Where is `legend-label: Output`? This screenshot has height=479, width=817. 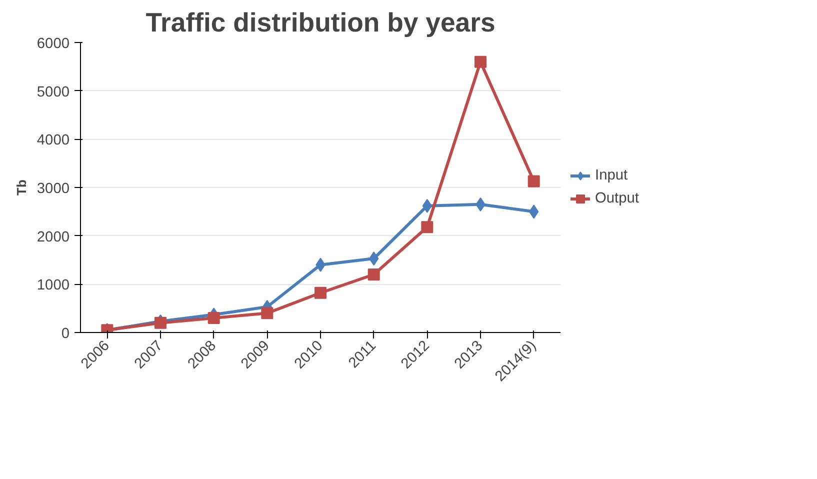 legend-label: Output is located at coordinates (617, 198).